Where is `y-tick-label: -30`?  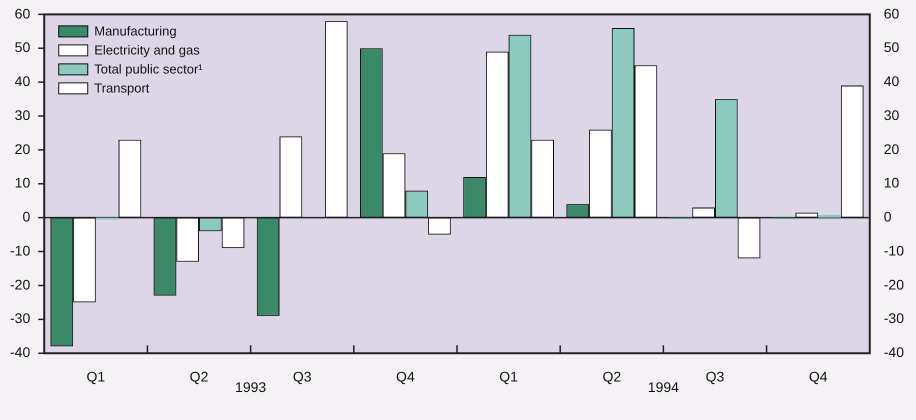 y-tick-label: -30 is located at coordinates (20, 318).